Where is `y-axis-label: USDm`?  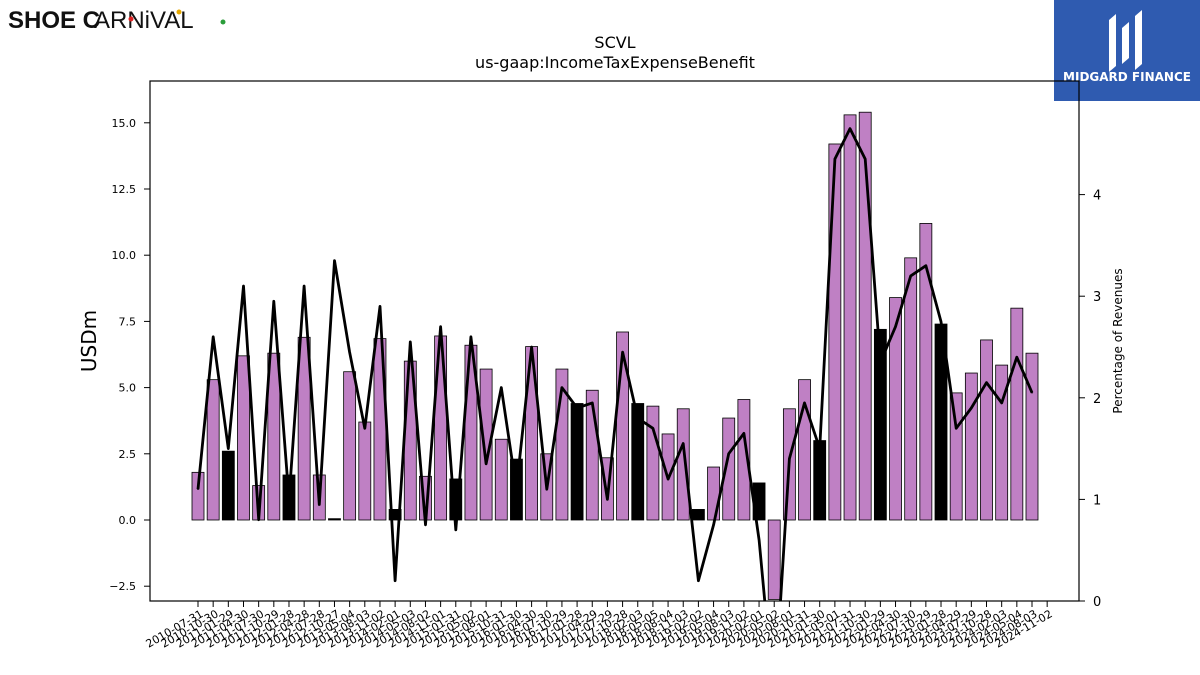
y-axis-label: USDm is located at coordinates (89, 341).